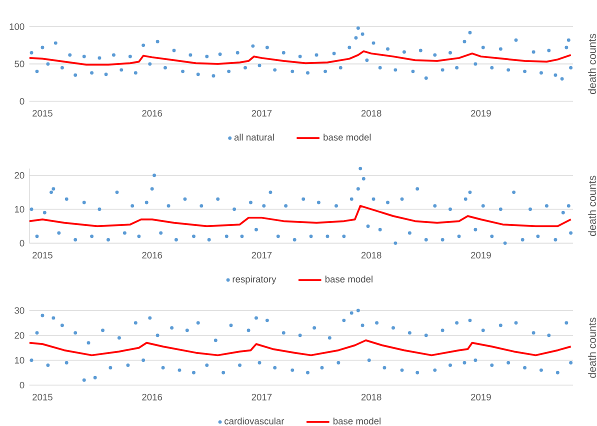  What do you see at coordinates (254, 137) in the screenshot?
I see `legend-label: all natural` at bounding box center [254, 137].